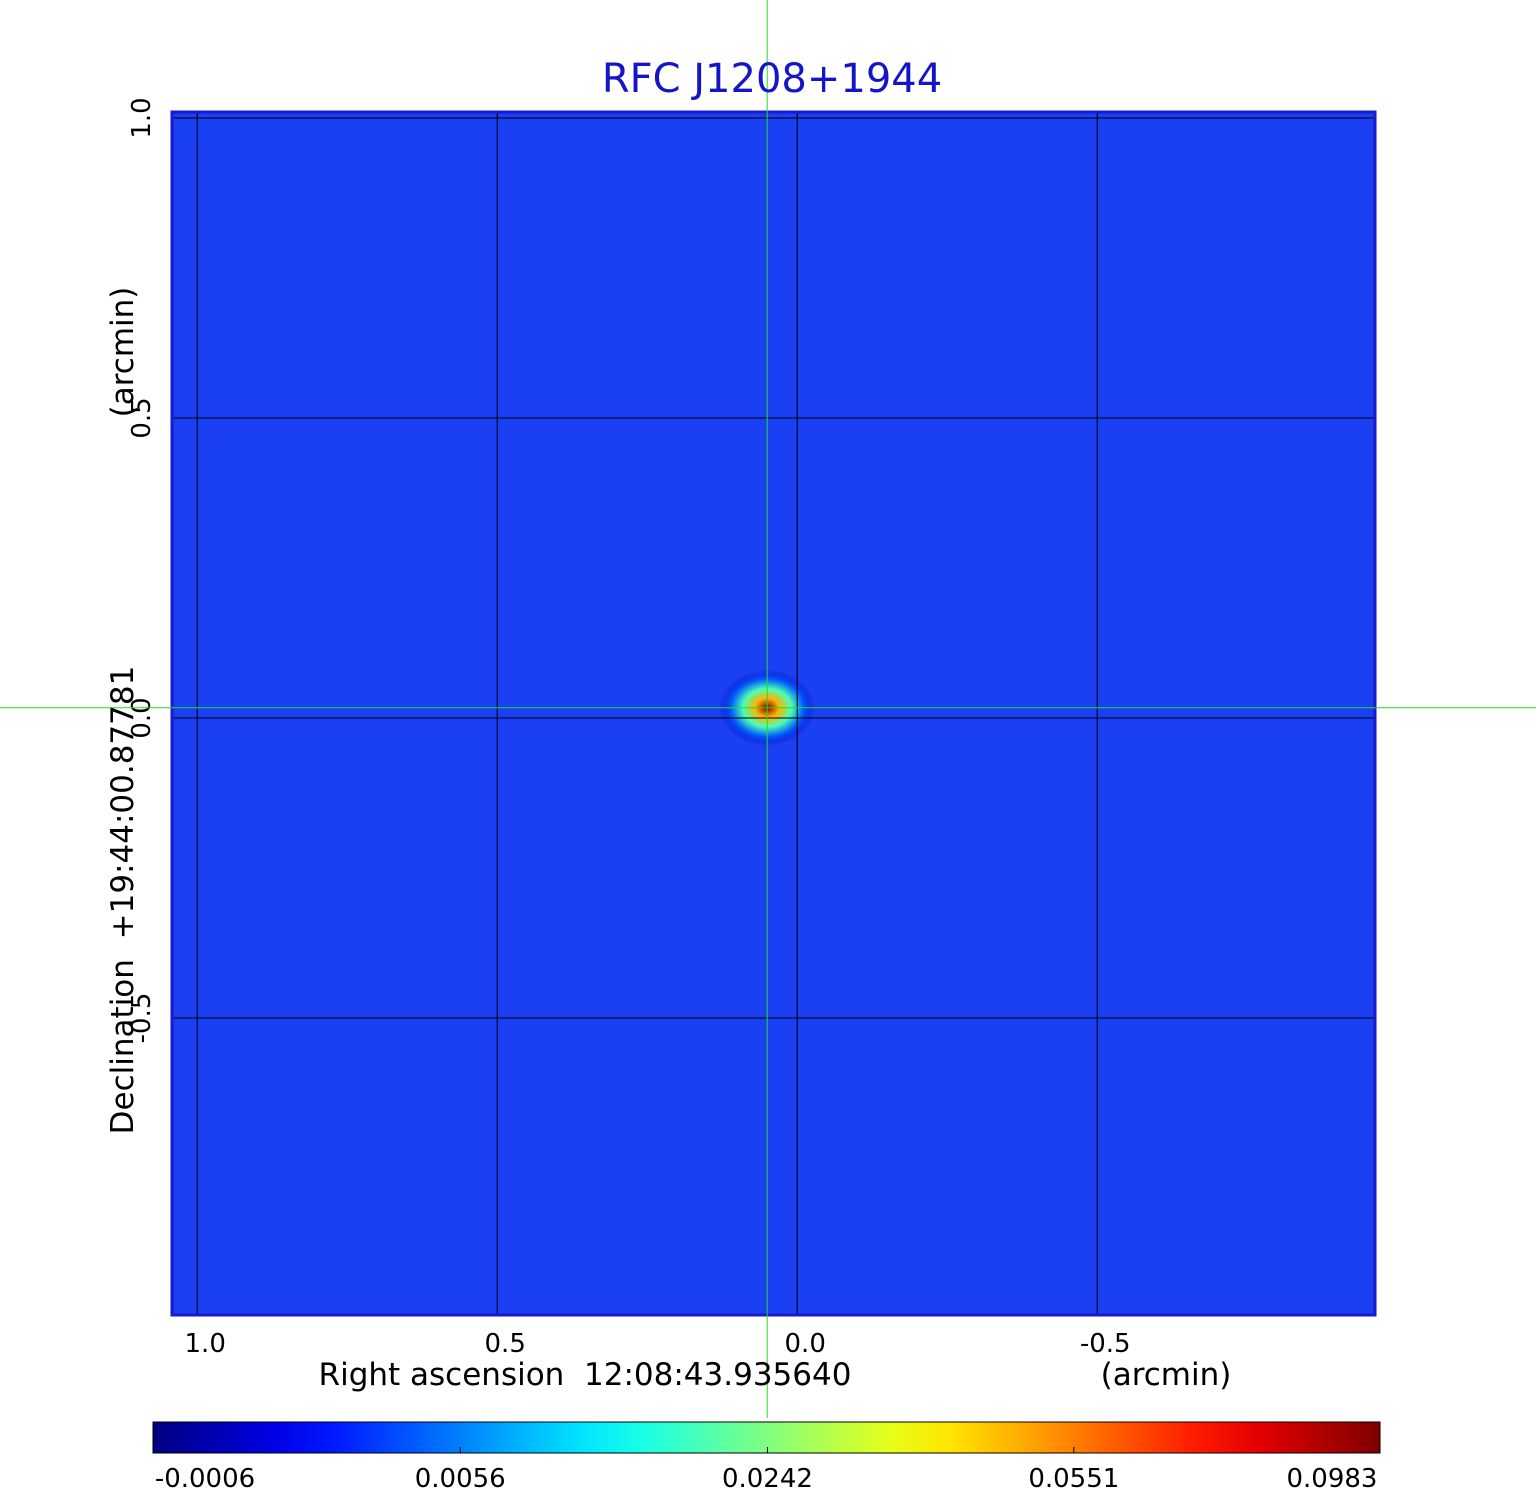 This screenshot has width=1536, height=1511. What do you see at coordinates (1073, 1479) in the screenshot?
I see `colorbar-tick-label: 0.0551` at bounding box center [1073, 1479].